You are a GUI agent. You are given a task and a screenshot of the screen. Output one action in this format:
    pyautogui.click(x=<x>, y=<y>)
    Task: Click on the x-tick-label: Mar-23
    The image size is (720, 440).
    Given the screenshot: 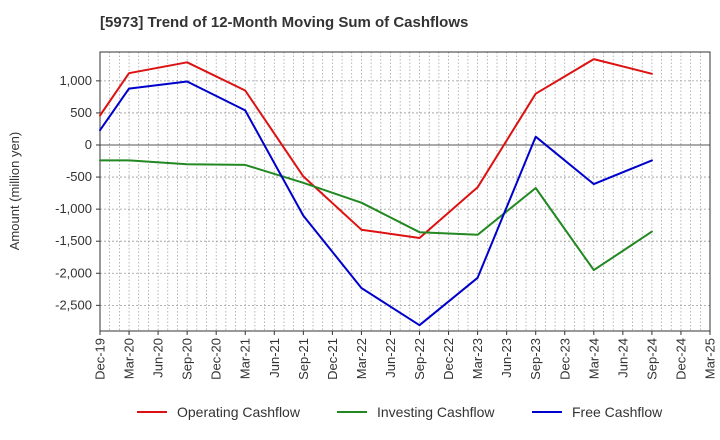 What is the action you would take?
    pyautogui.click(x=477, y=358)
    